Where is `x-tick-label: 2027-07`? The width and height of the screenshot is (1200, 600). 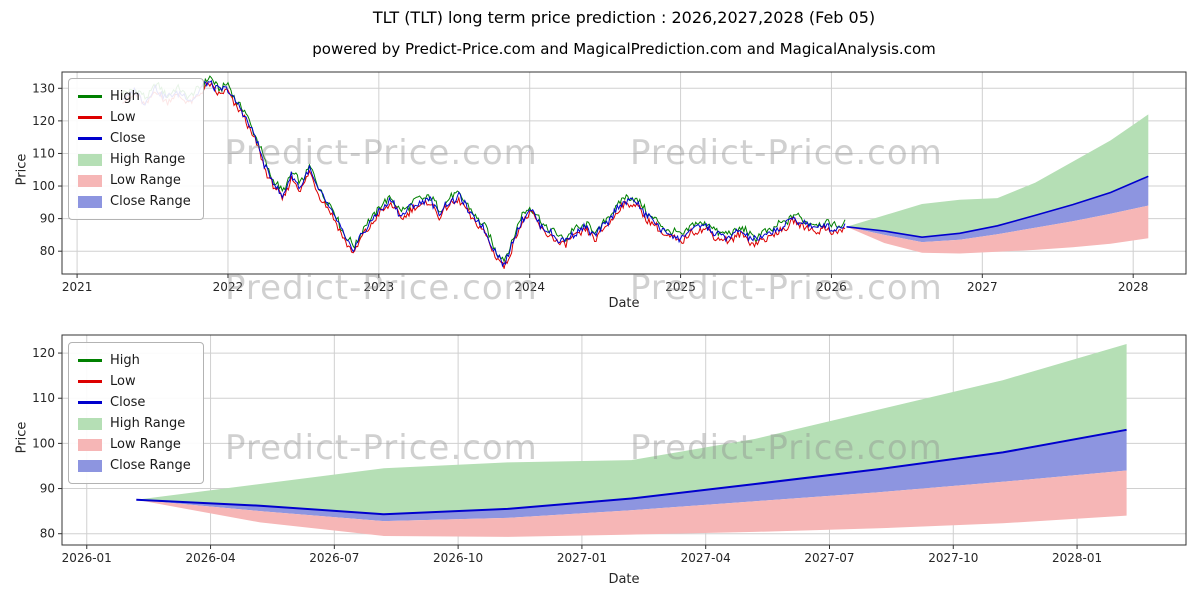 x-tick-label: 2027-07 is located at coordinates (829, 558).